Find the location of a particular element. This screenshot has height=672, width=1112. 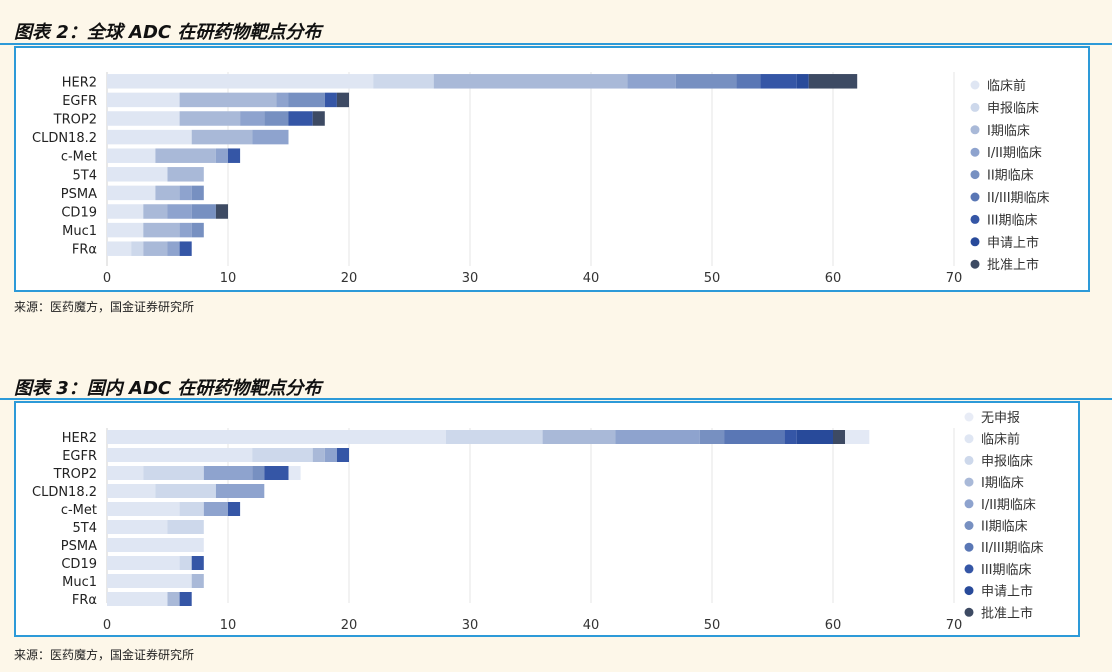

x-tick-label: 60 is located at coordinates (833, 625).